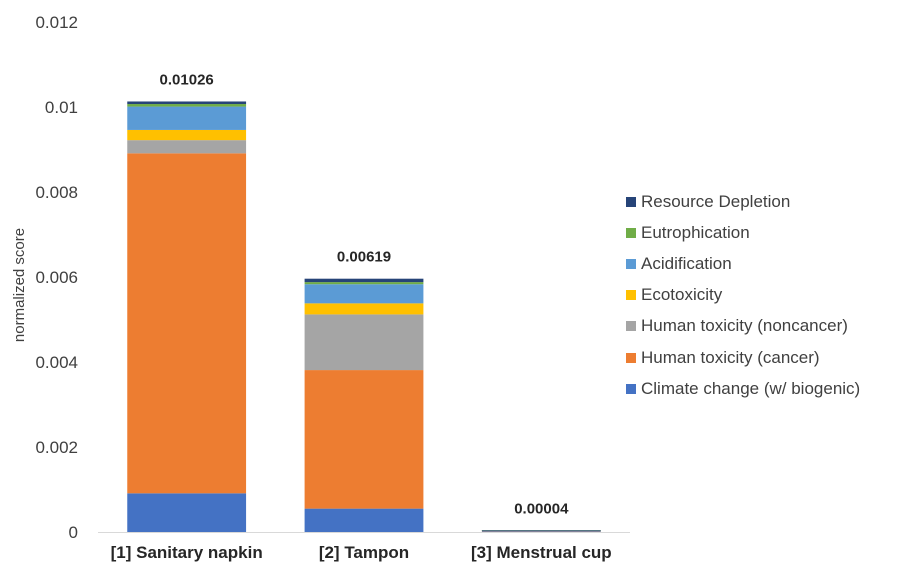  I want to click on legend-label: Resource Depletion, so click(716, 201).